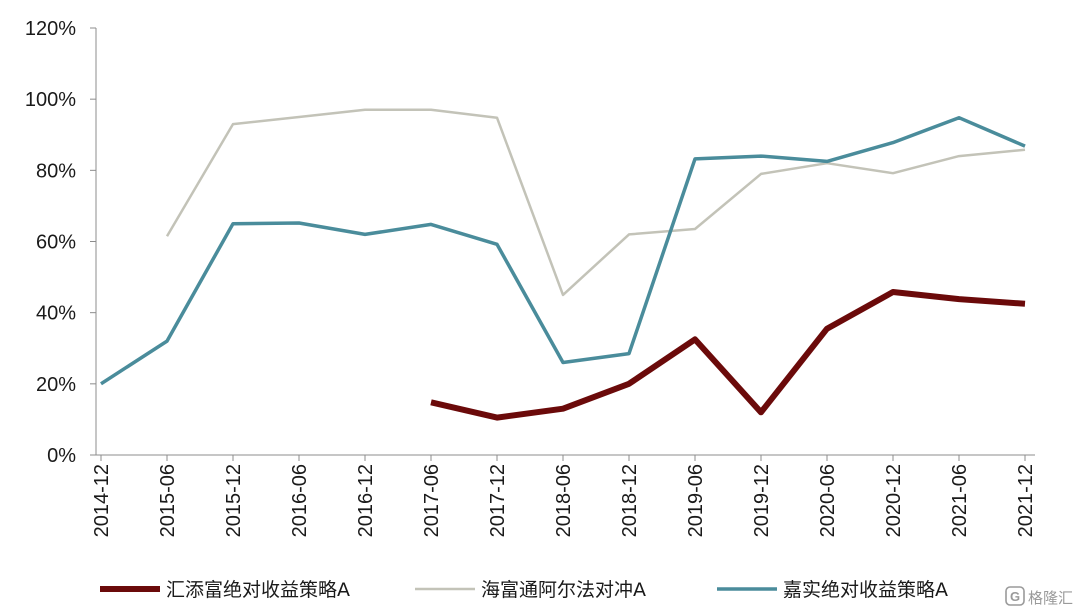 The height and width of the screenshot is (615, 1080). I want to click on legend-label-2: 海富通阿尔法对冲A, so click(563, 590).